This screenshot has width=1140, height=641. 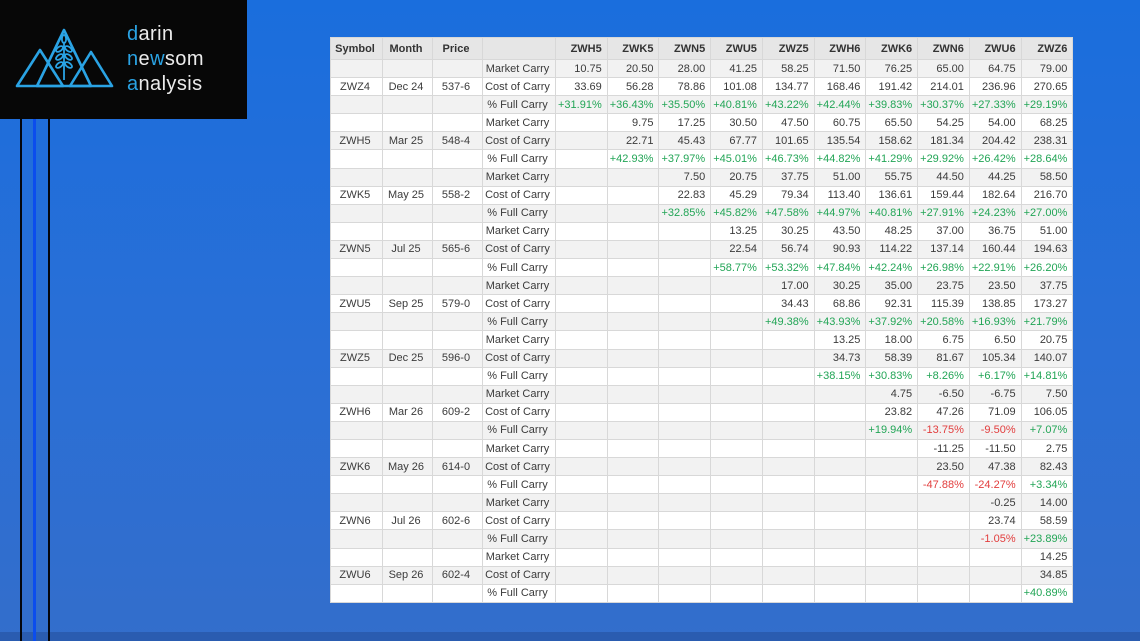 What do you see at coordinates (633, 141) in the screenshot?
I see `data-cell: 22.71` at bounding box center [633, 141].